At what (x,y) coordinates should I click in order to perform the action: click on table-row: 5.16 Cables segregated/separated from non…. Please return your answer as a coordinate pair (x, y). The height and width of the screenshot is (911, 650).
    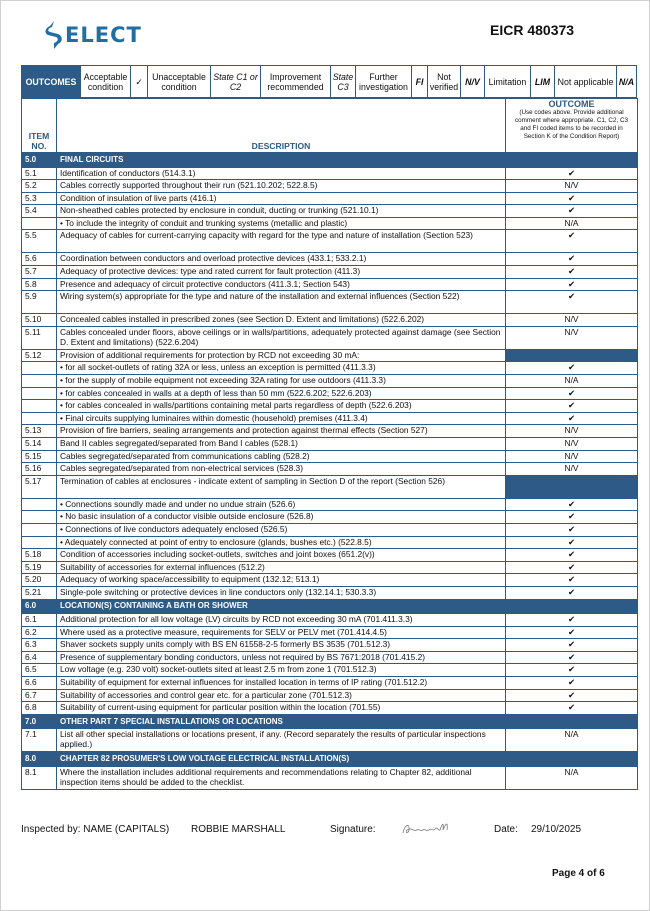
    Looking at the image, I should click on (329, 469).